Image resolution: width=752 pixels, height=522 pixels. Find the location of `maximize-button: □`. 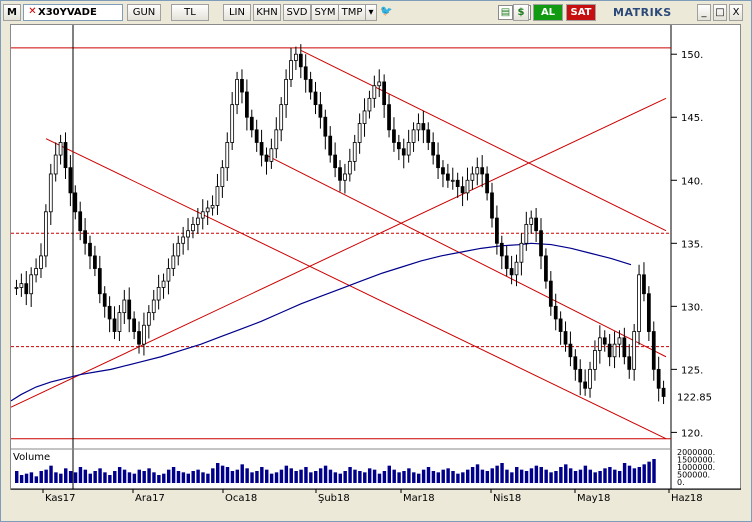

maximize-button: □ is located at coordinates (720, 12).